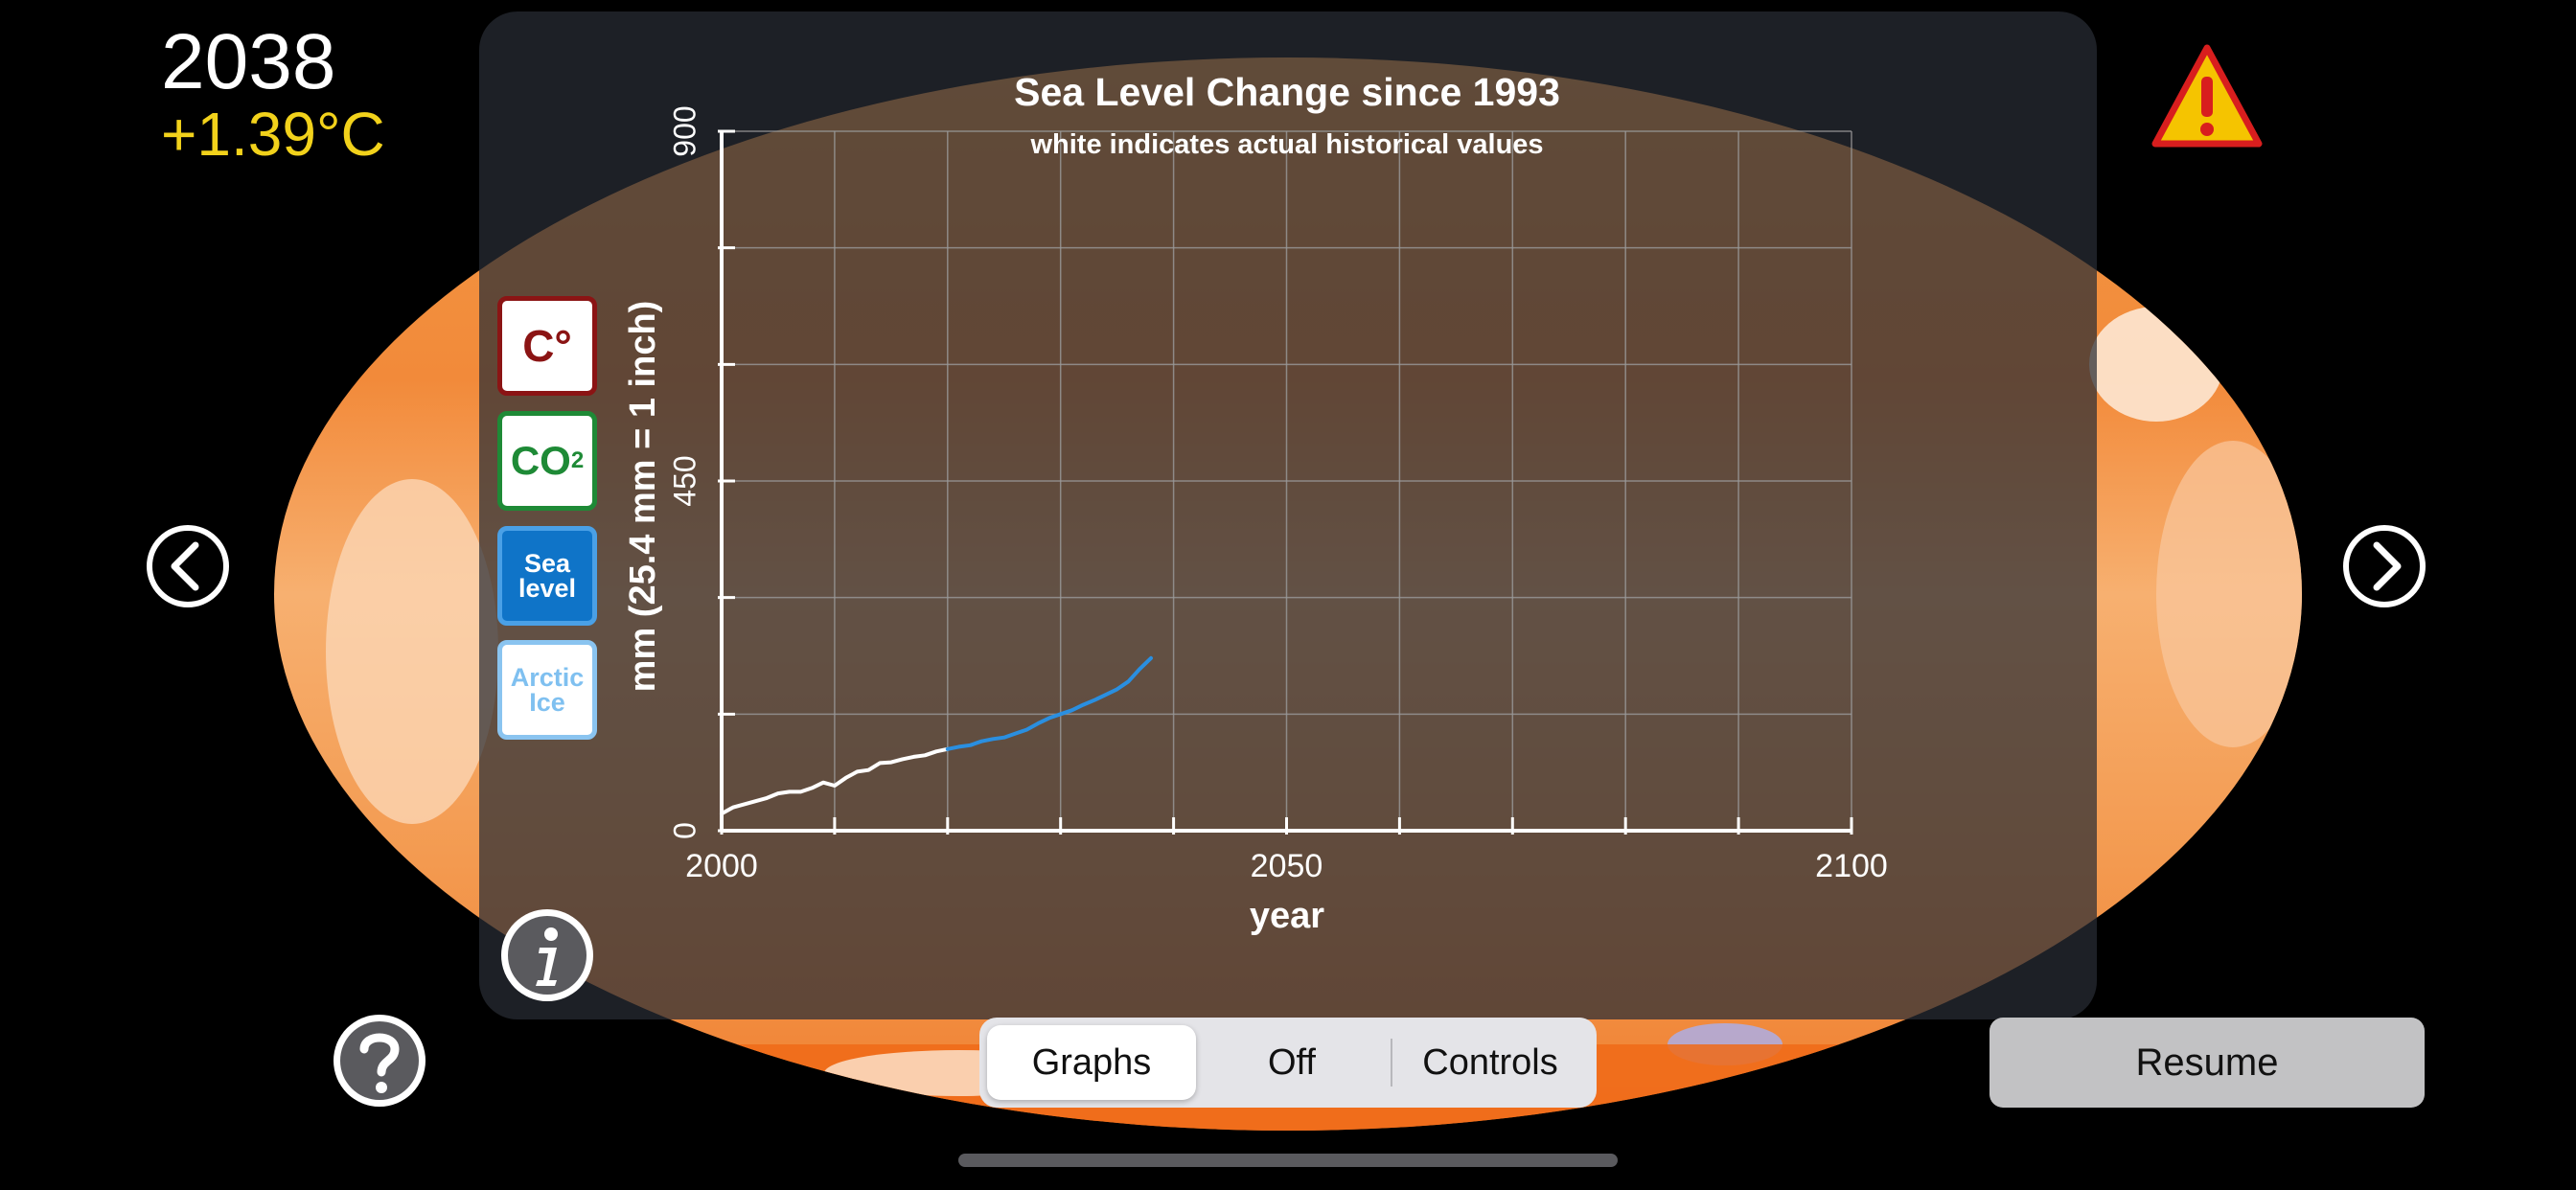  What do you see at coordinates (540, 460) in the screenshot?
I see `co2-label: CO` at bounding box center [540, 460].